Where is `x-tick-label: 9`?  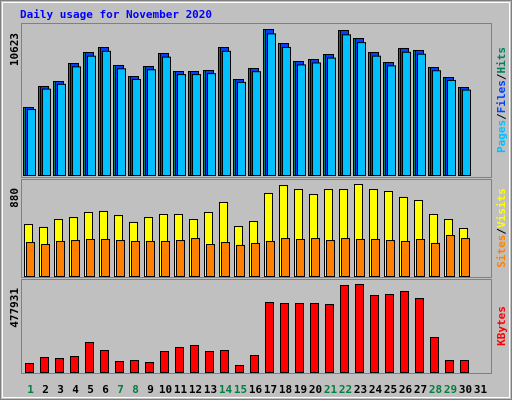
x-tick-label: 9 is located at coordinates (150, 389).